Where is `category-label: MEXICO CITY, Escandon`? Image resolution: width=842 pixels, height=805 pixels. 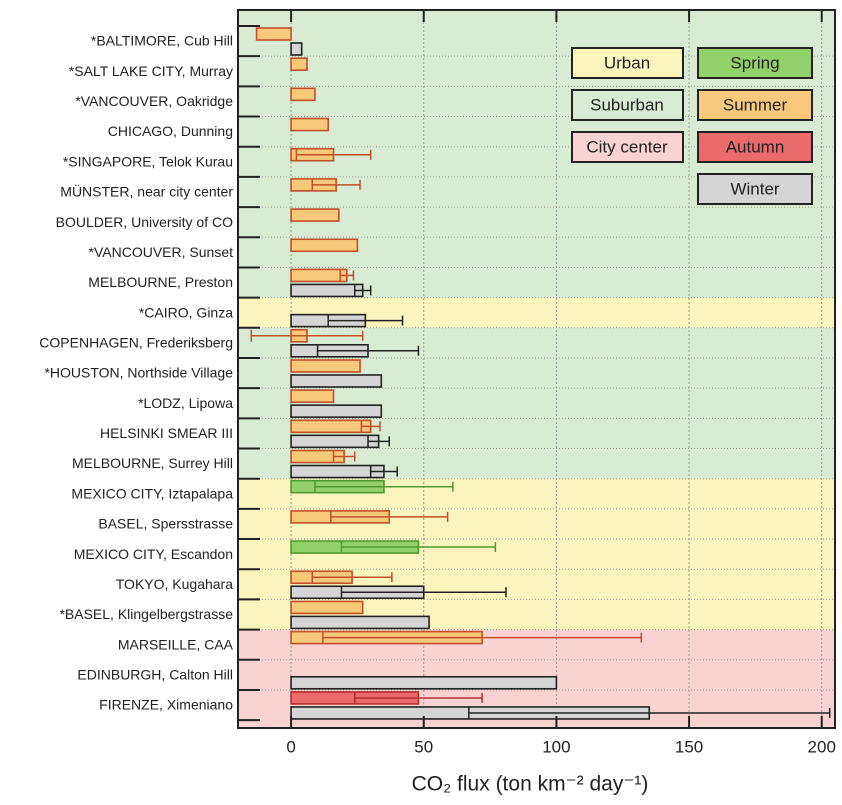 category-label: MEXICO CITY, Escandon is located at coordinates (153, 554).